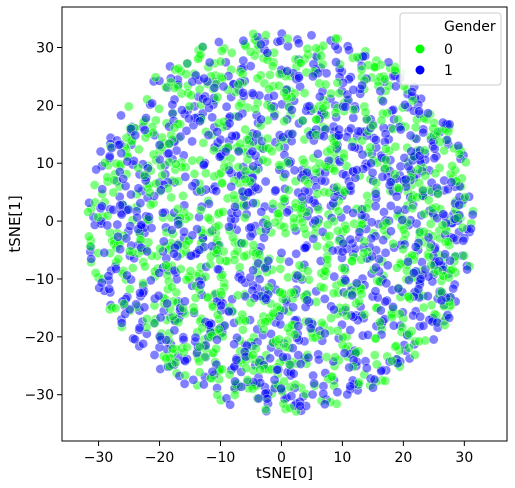 Image resolution: width=515 pixels, height=488 pixels. I want to click on legend: Gender 01, so click(450, 49).